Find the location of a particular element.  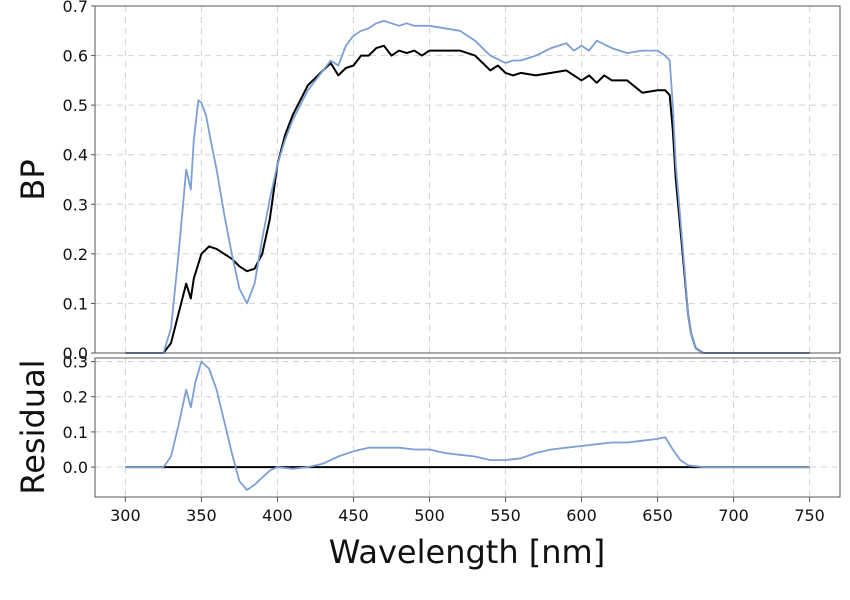

x-tick-label: 750 is located at coordinates (809, 515).